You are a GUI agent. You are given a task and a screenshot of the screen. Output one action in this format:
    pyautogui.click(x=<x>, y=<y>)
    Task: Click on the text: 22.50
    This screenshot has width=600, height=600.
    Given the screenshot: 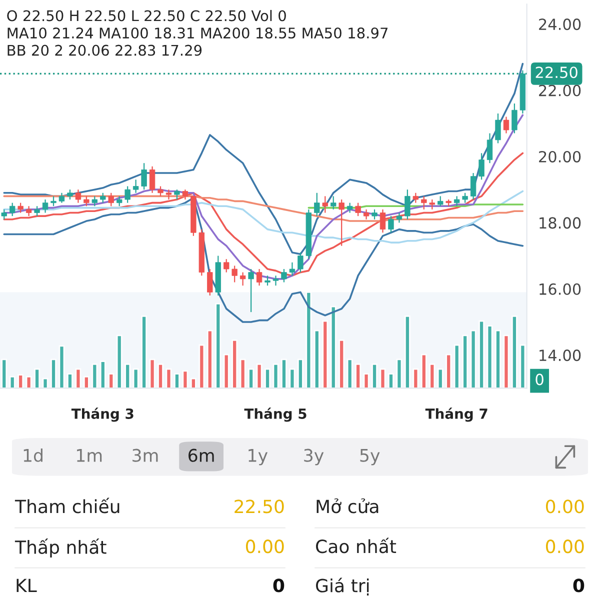 What is the action you would take?
    pyautogui.click(x=259, y=507)
    